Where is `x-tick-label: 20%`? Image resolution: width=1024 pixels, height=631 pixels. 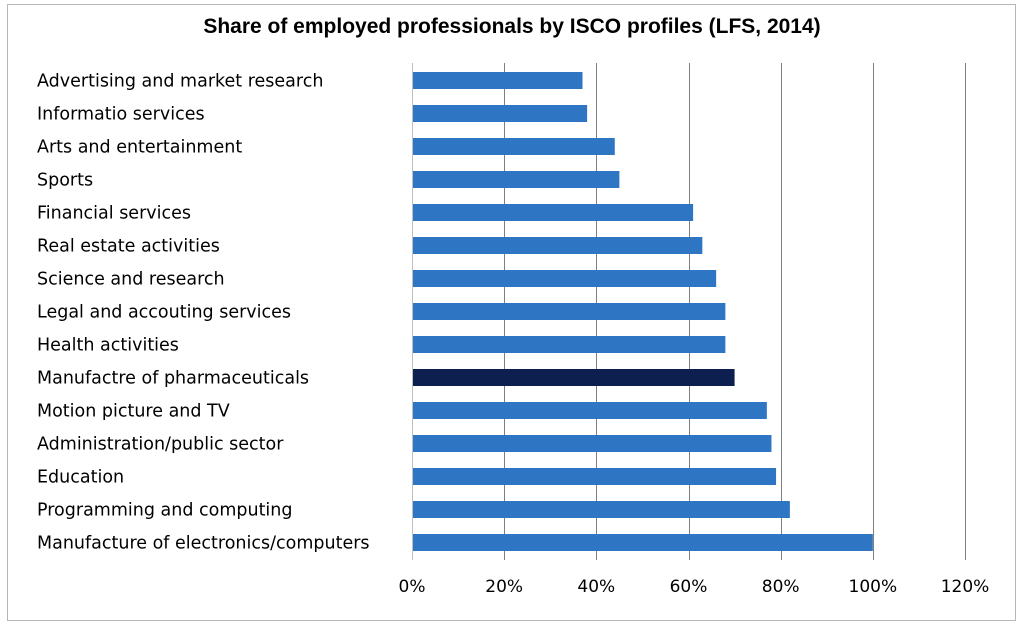
x-tick-label: 20% is located at coordinates (504, 587).